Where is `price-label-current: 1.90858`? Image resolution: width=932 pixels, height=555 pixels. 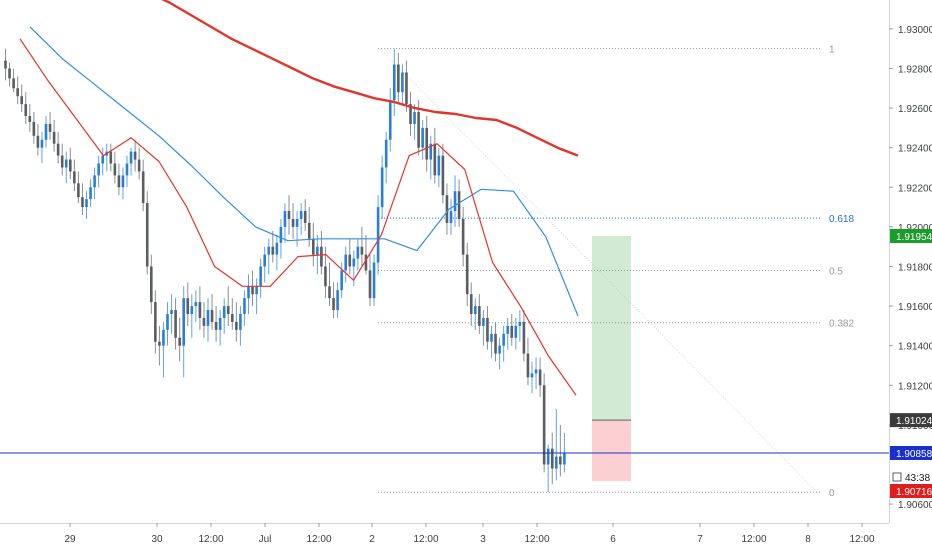
price-label-current: 1.90858 is located at coordinates (914, 454).